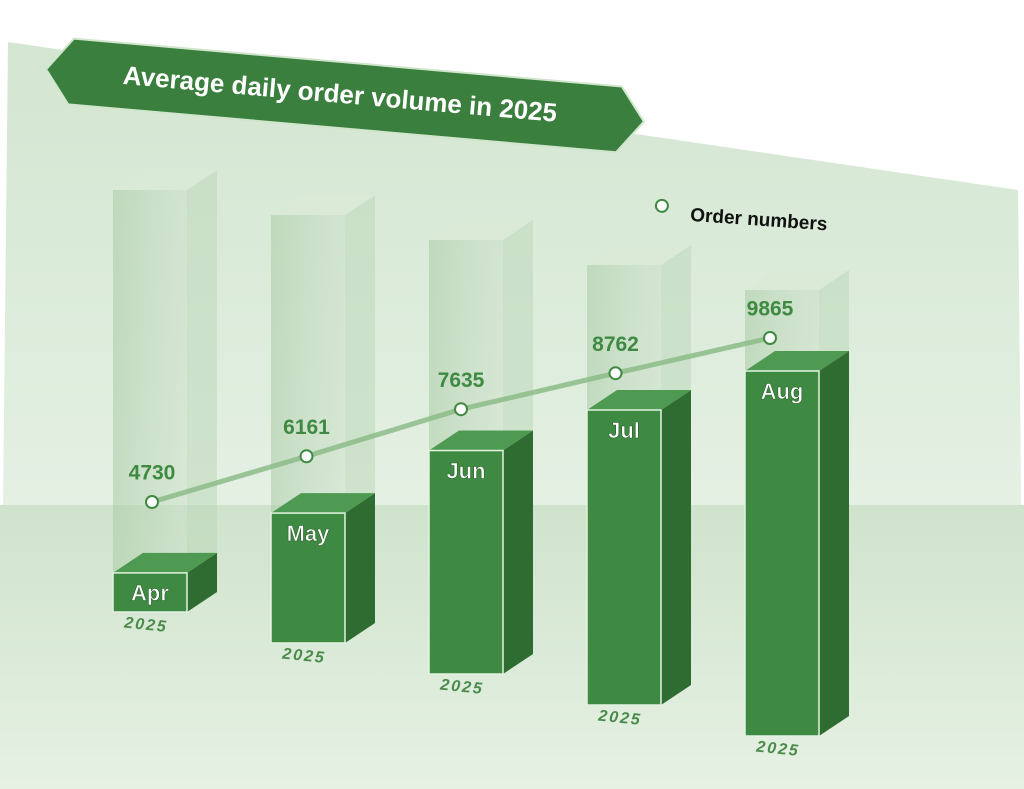  What do you see at coordinates (345, 95) in the screenshot?
I see `banner-shape` at bounding box center [345, 95].